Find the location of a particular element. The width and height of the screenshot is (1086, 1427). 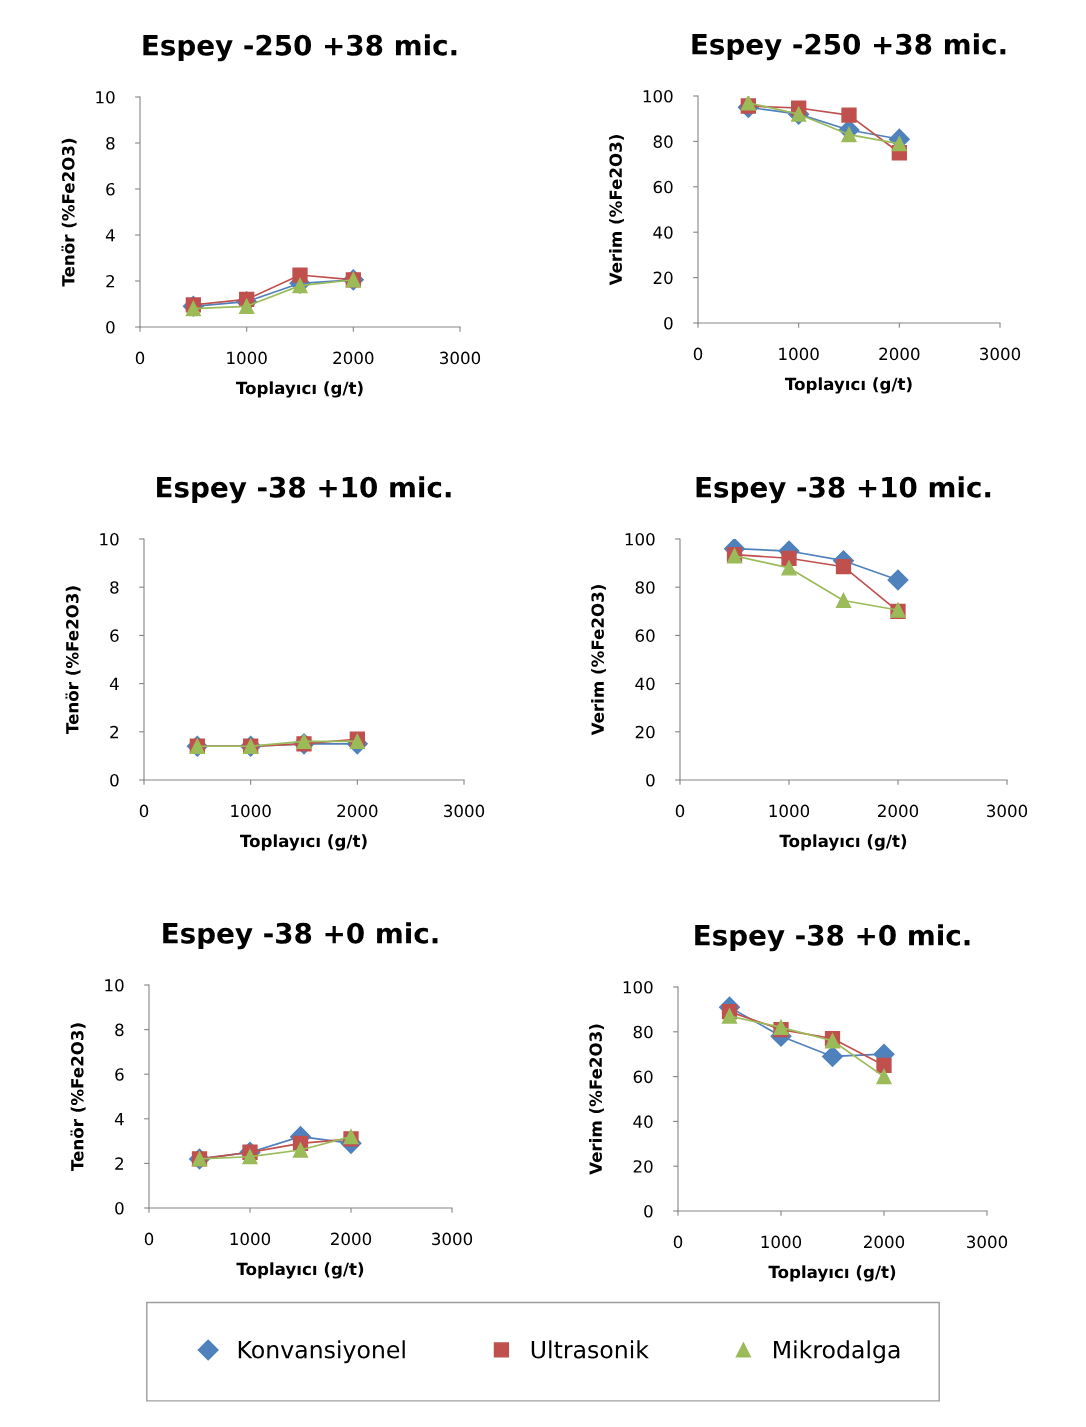

legend-label: Mikrodalga is located at coordinates (837, 1352).